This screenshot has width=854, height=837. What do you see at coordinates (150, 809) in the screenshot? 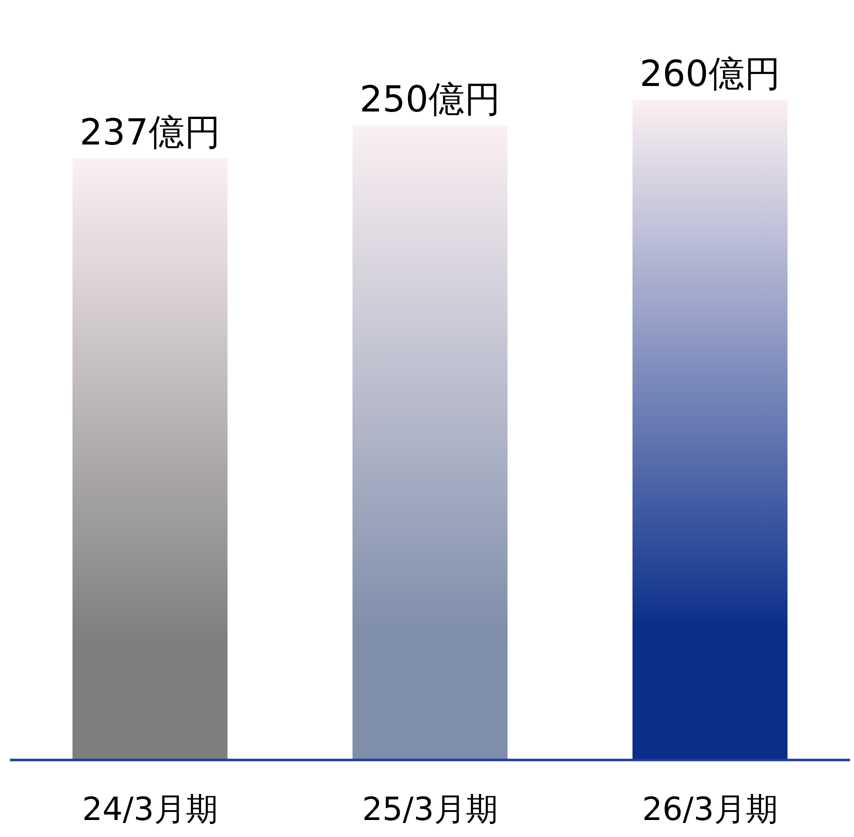
I see `x-tick-label: 24/3月期` at bounding box center [150, 809].